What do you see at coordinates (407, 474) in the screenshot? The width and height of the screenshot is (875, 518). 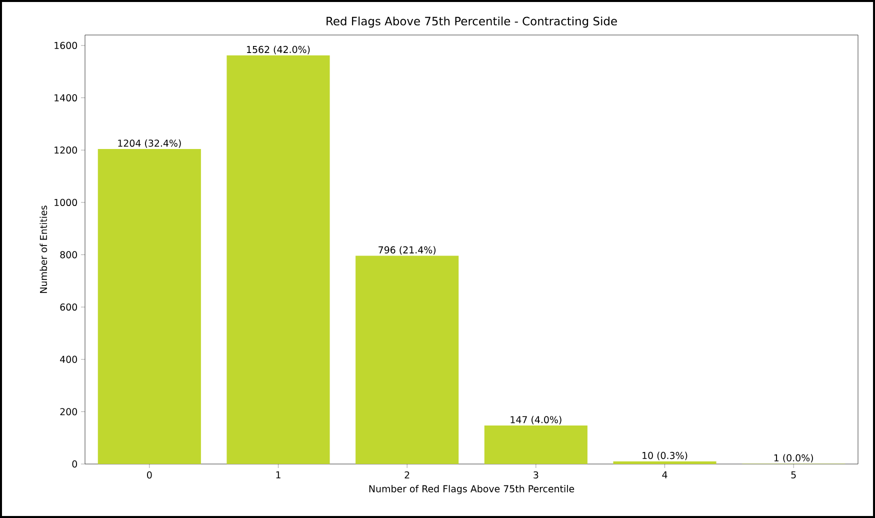 I see `x-tick-label: 2` at bounding box center [407, 474].